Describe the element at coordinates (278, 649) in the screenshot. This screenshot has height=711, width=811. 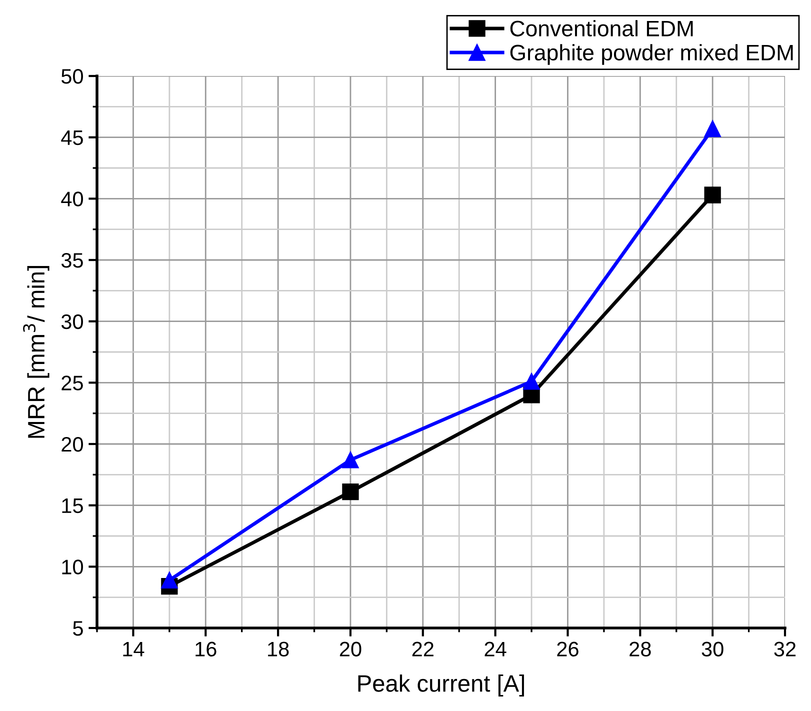
I see `x-tick-label: 18` at that location.